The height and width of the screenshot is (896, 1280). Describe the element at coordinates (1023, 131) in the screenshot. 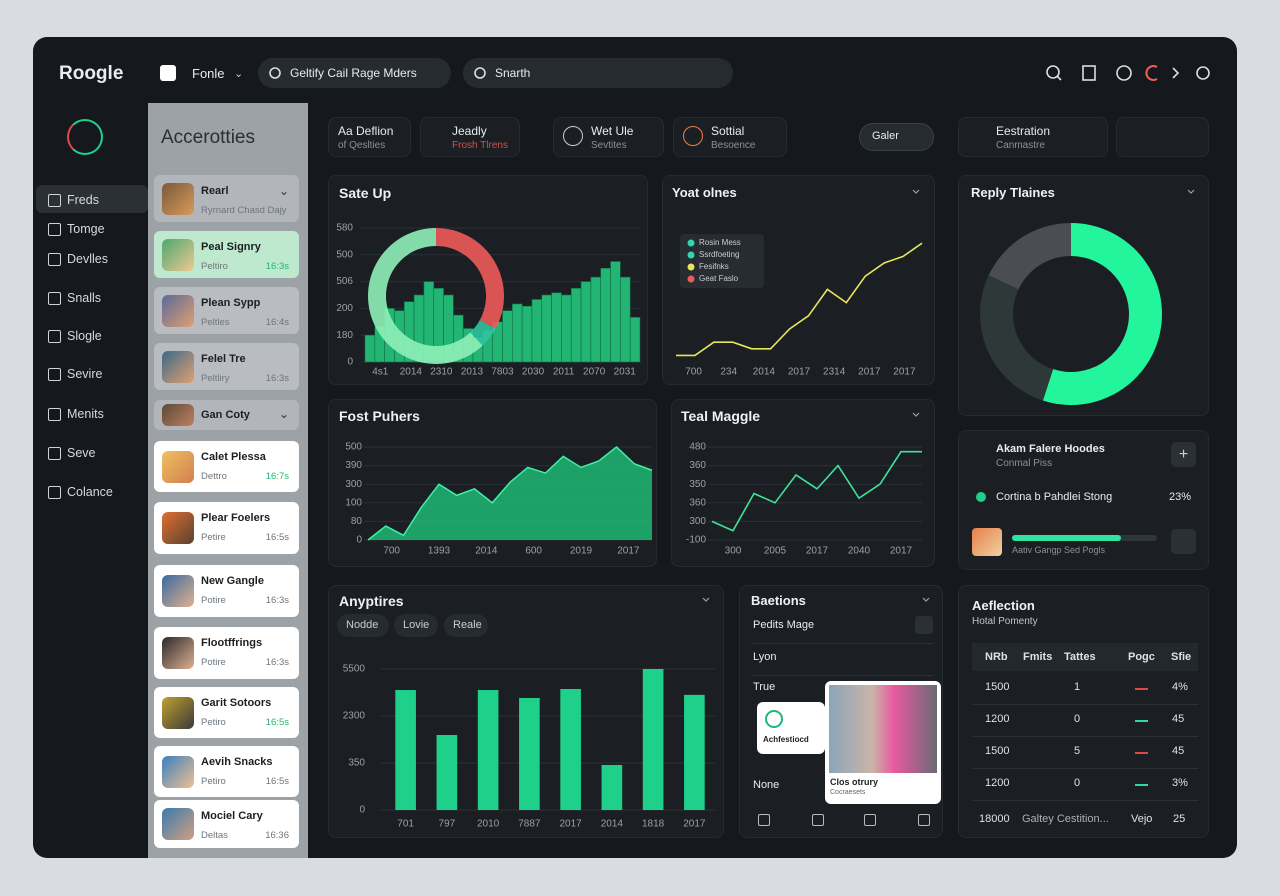

I see `chip-title: Eestration` at that location.